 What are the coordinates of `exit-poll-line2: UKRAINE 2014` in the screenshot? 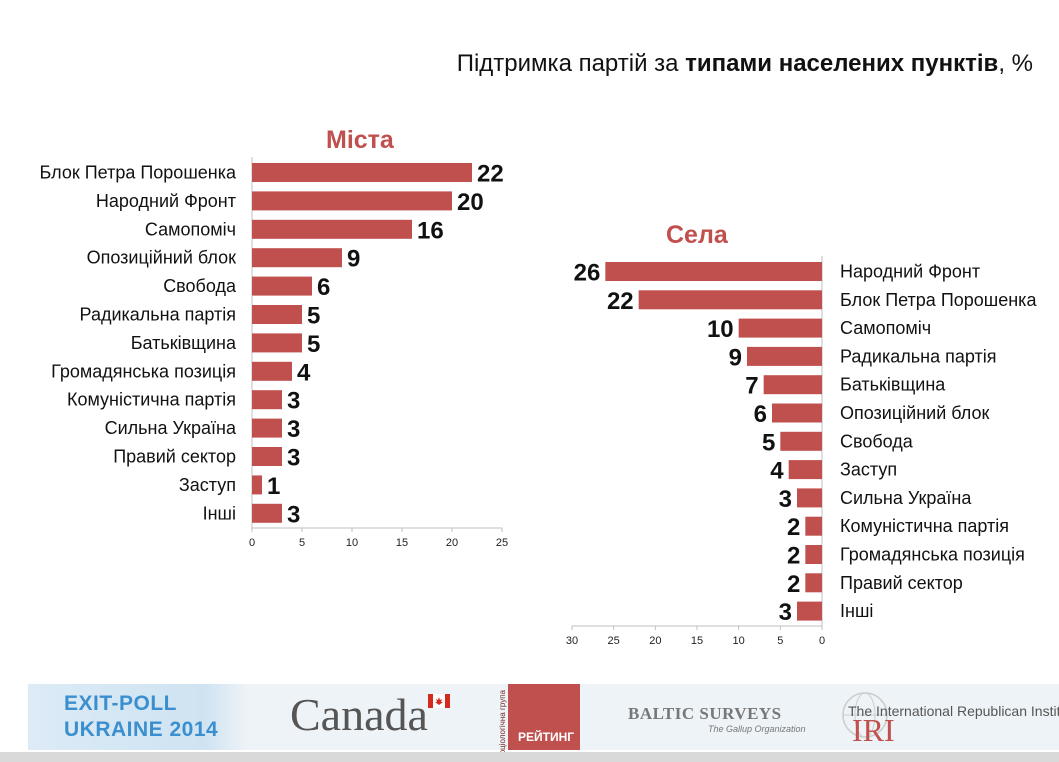 It's located at (141, 729).